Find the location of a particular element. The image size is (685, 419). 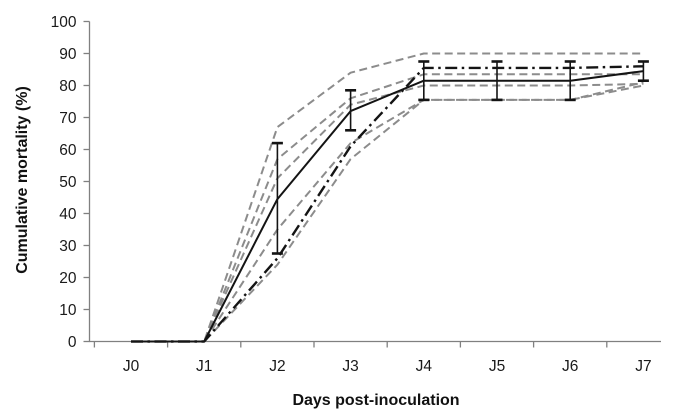

y-tick-label: 0 is located at coordinates (72, 342).